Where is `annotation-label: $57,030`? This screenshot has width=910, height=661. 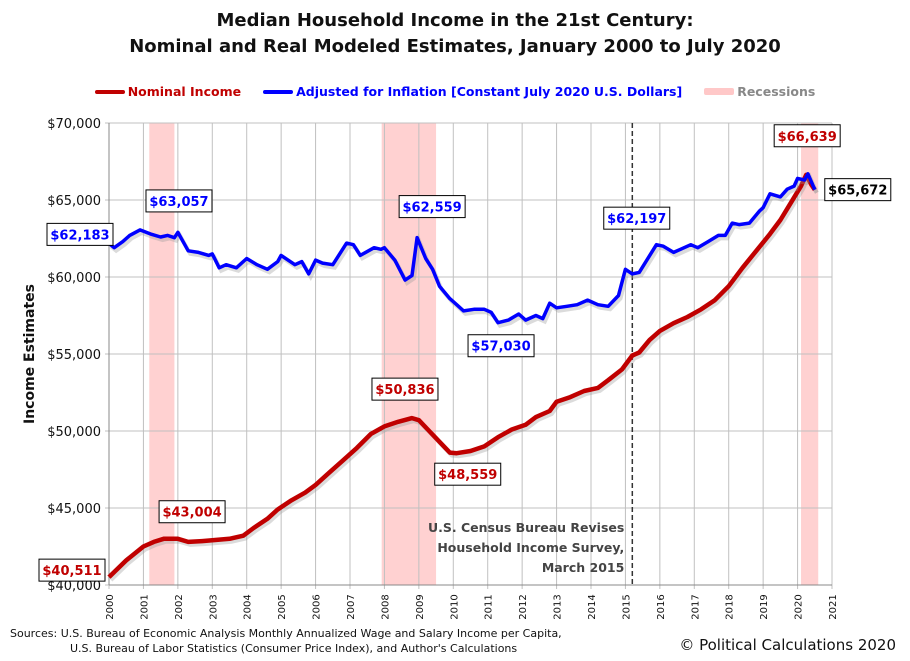
annotation-label: $57,030 is located at coordinates (500, 347).